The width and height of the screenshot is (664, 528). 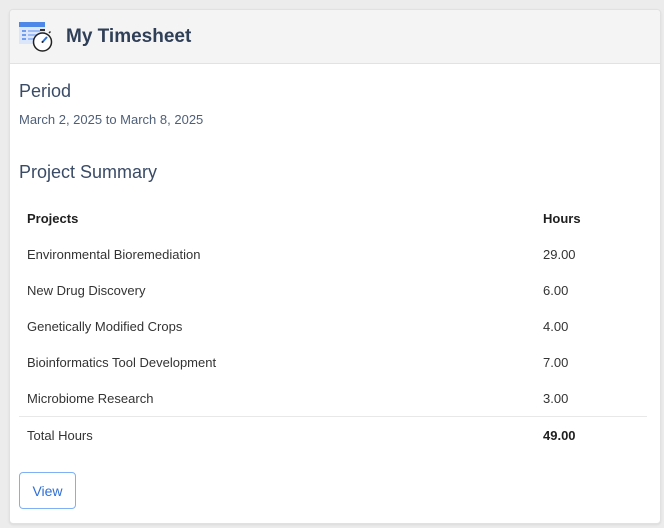 What do you see at coordinates (333, 362) in the screenshot?
I see `table-row: Bioinformatics Tool Development 7.00` at bounding box center [333, 362].